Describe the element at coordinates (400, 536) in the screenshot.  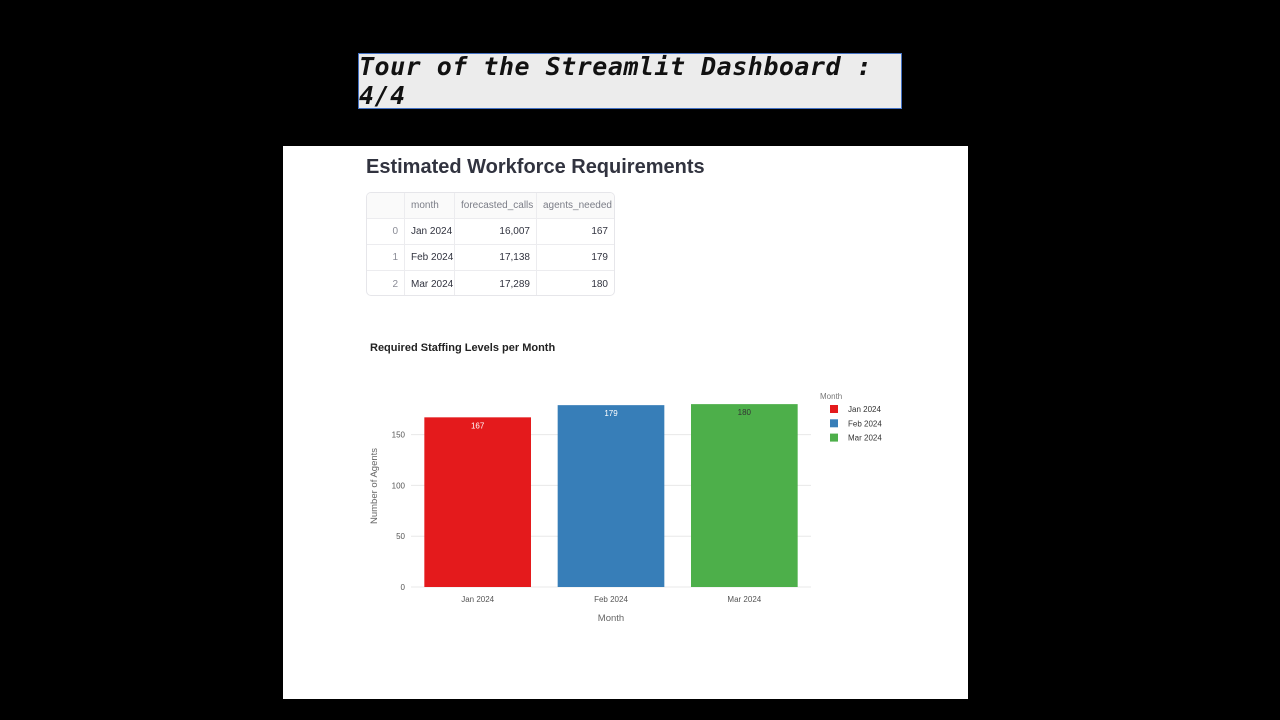
I see `y-tick-label: 50` at that location.